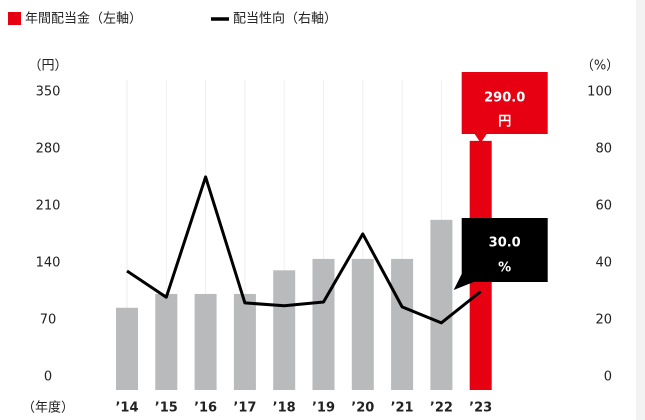  Describe the element at coordinates (47, 66) in the screenshot. I see `y-unit: （円）` at that location.